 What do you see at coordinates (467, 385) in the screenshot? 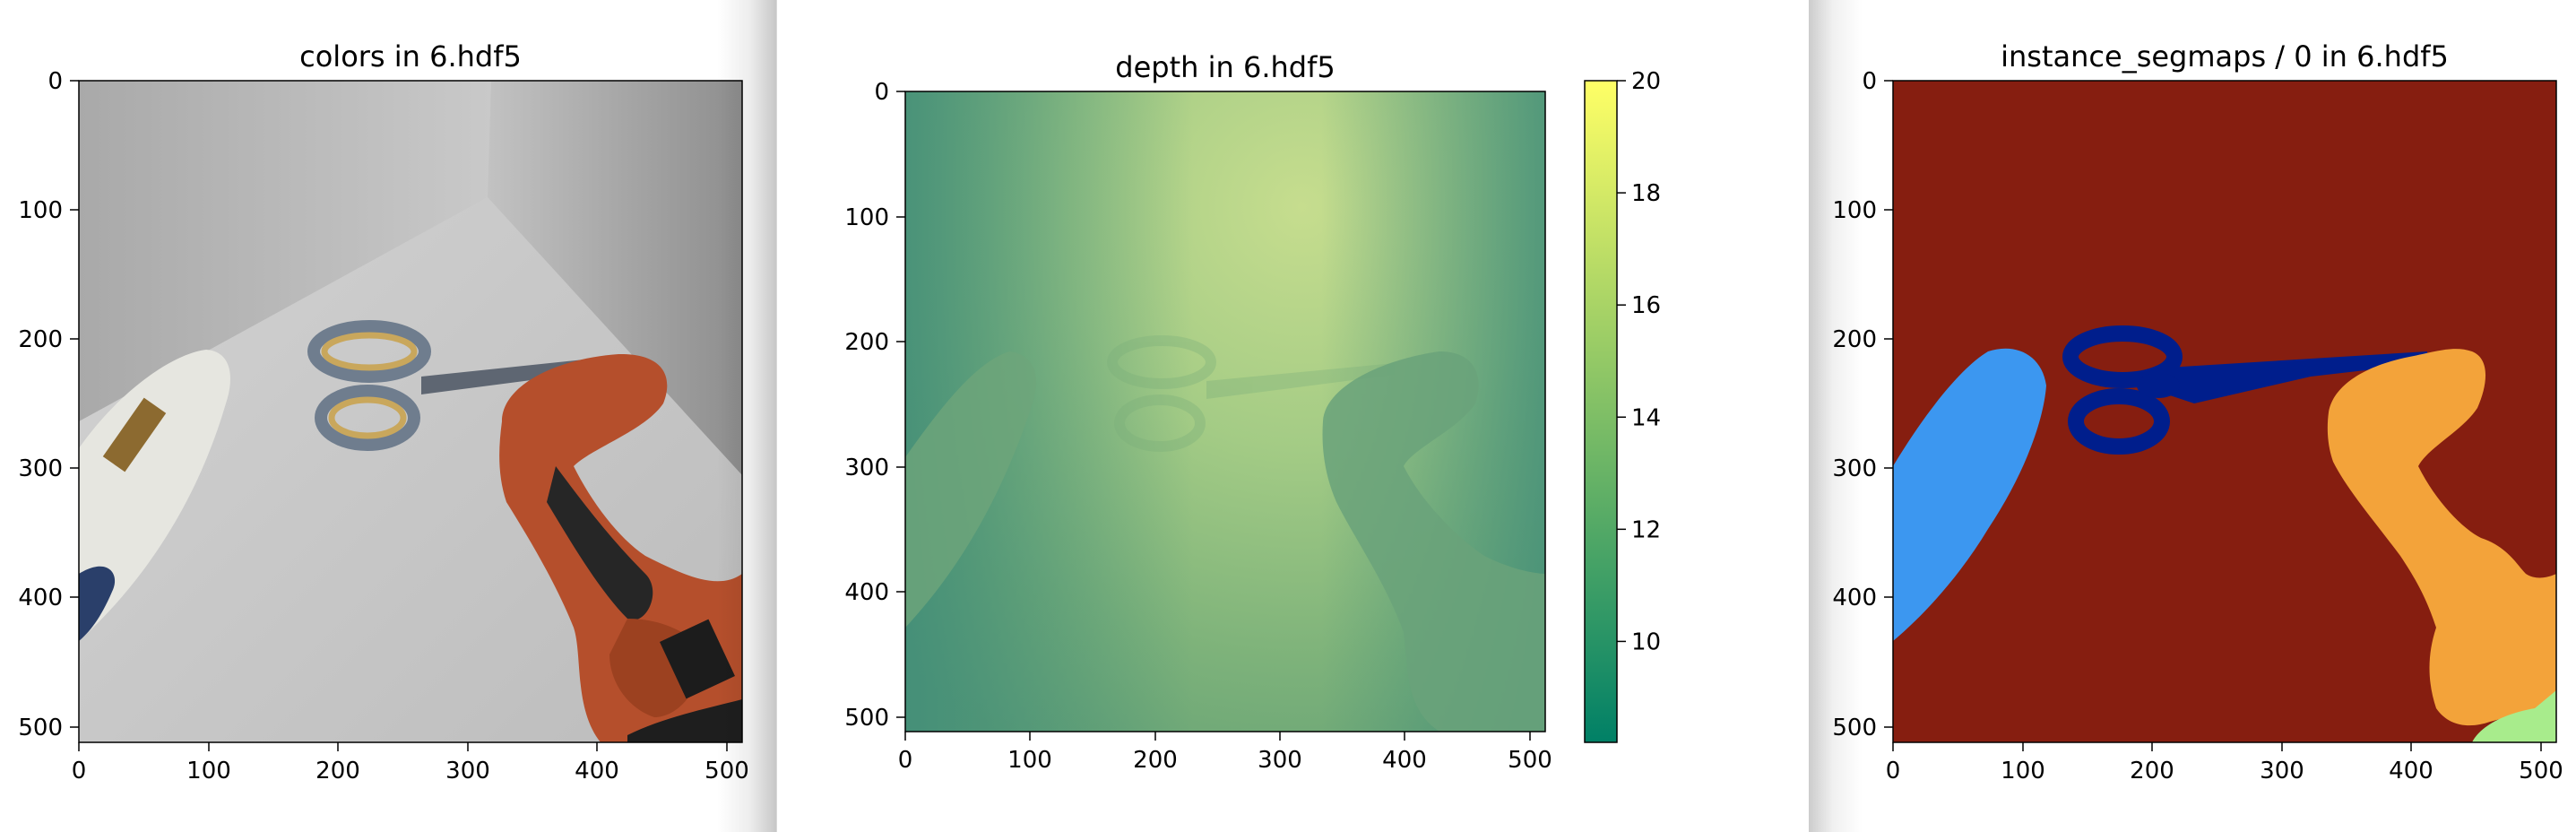
I see `scissors-shape` at bounding box center [467, 385].